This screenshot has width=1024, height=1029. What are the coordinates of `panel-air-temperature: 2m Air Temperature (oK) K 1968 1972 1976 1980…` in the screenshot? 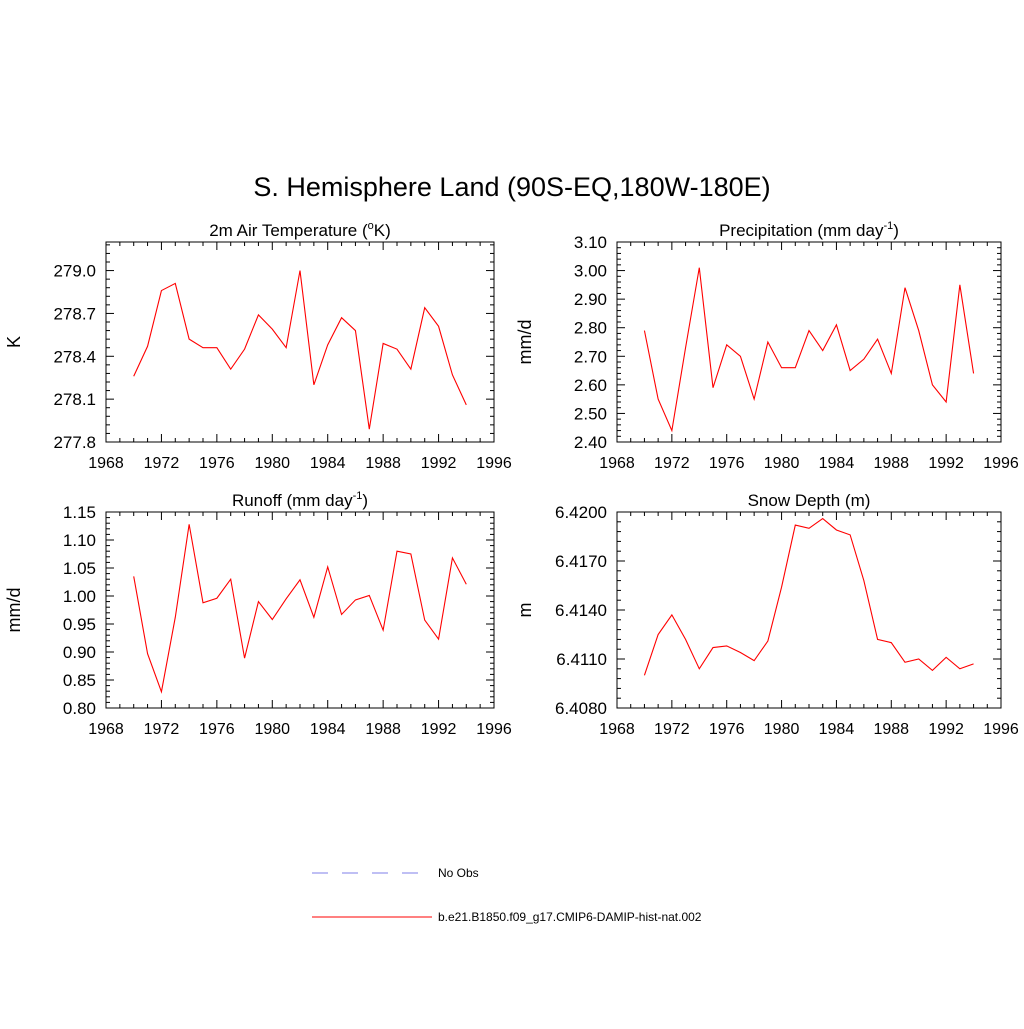 It's located at (258, 346).